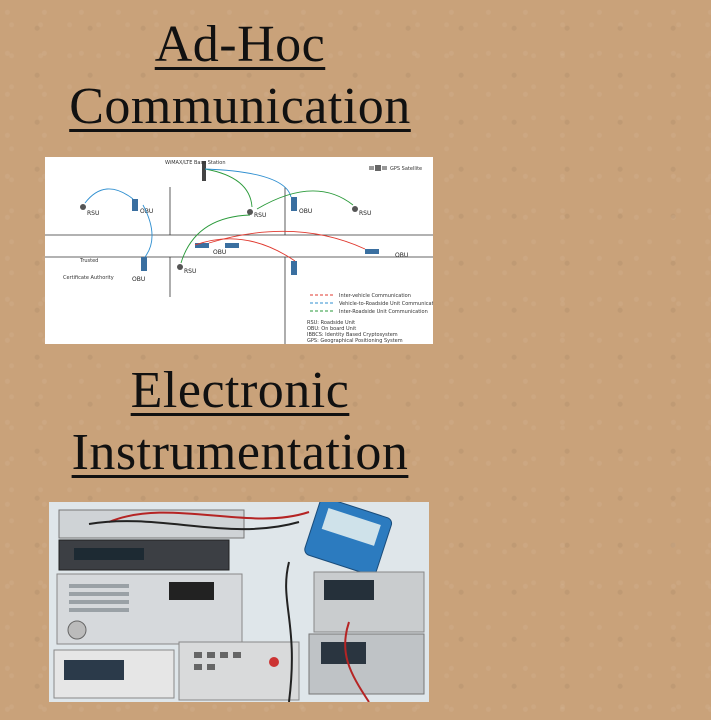 The height and width of the screenshot is (720, 711). Describe the element at coordinates (386, 304) in the screenshot. I see `legend-item: Vehicle-to-Roadside Unit Communication` at that location.